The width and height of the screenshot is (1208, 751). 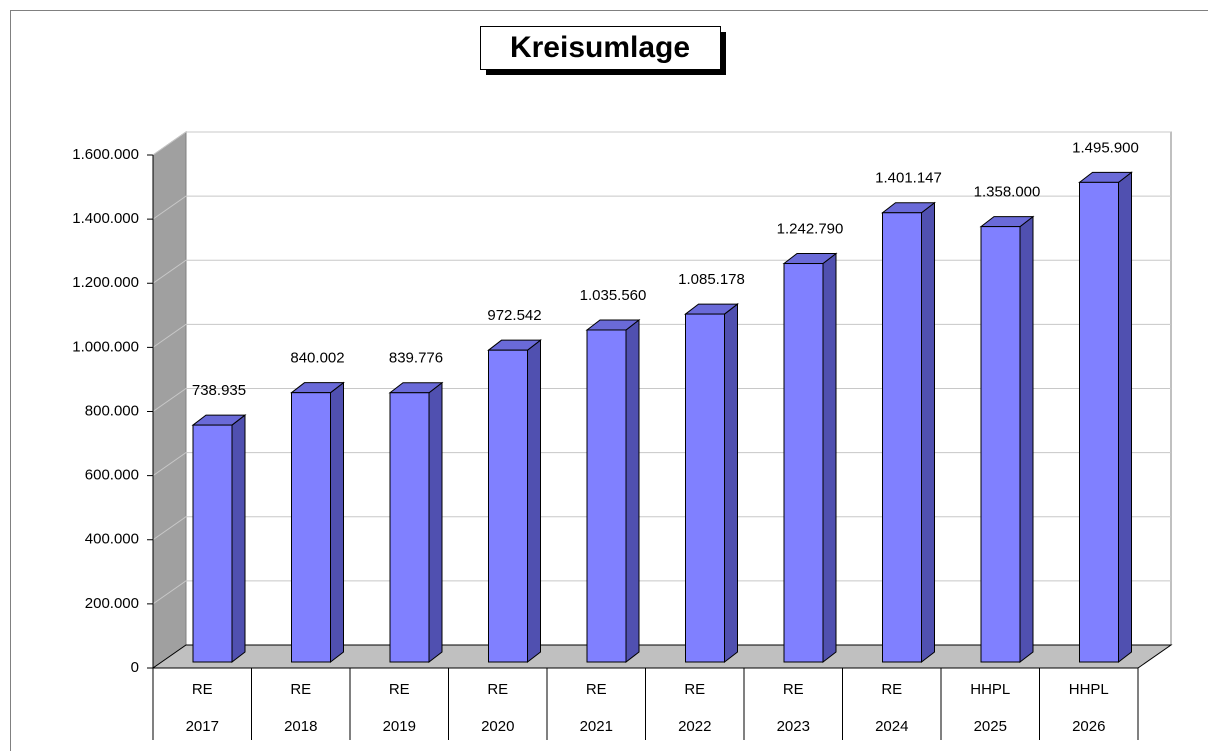 I want to click on title-box, so click(x=600, y=48).